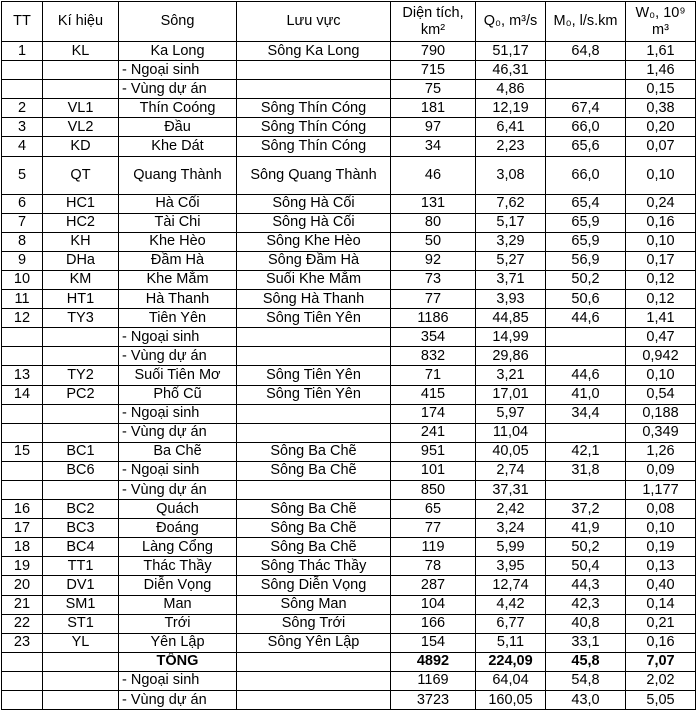 The width and height of the screenshot is (697, 714). Describe the element at coordinates (313, 604) in the screenshot. I see `cell-basin: Sông Man` at that location.